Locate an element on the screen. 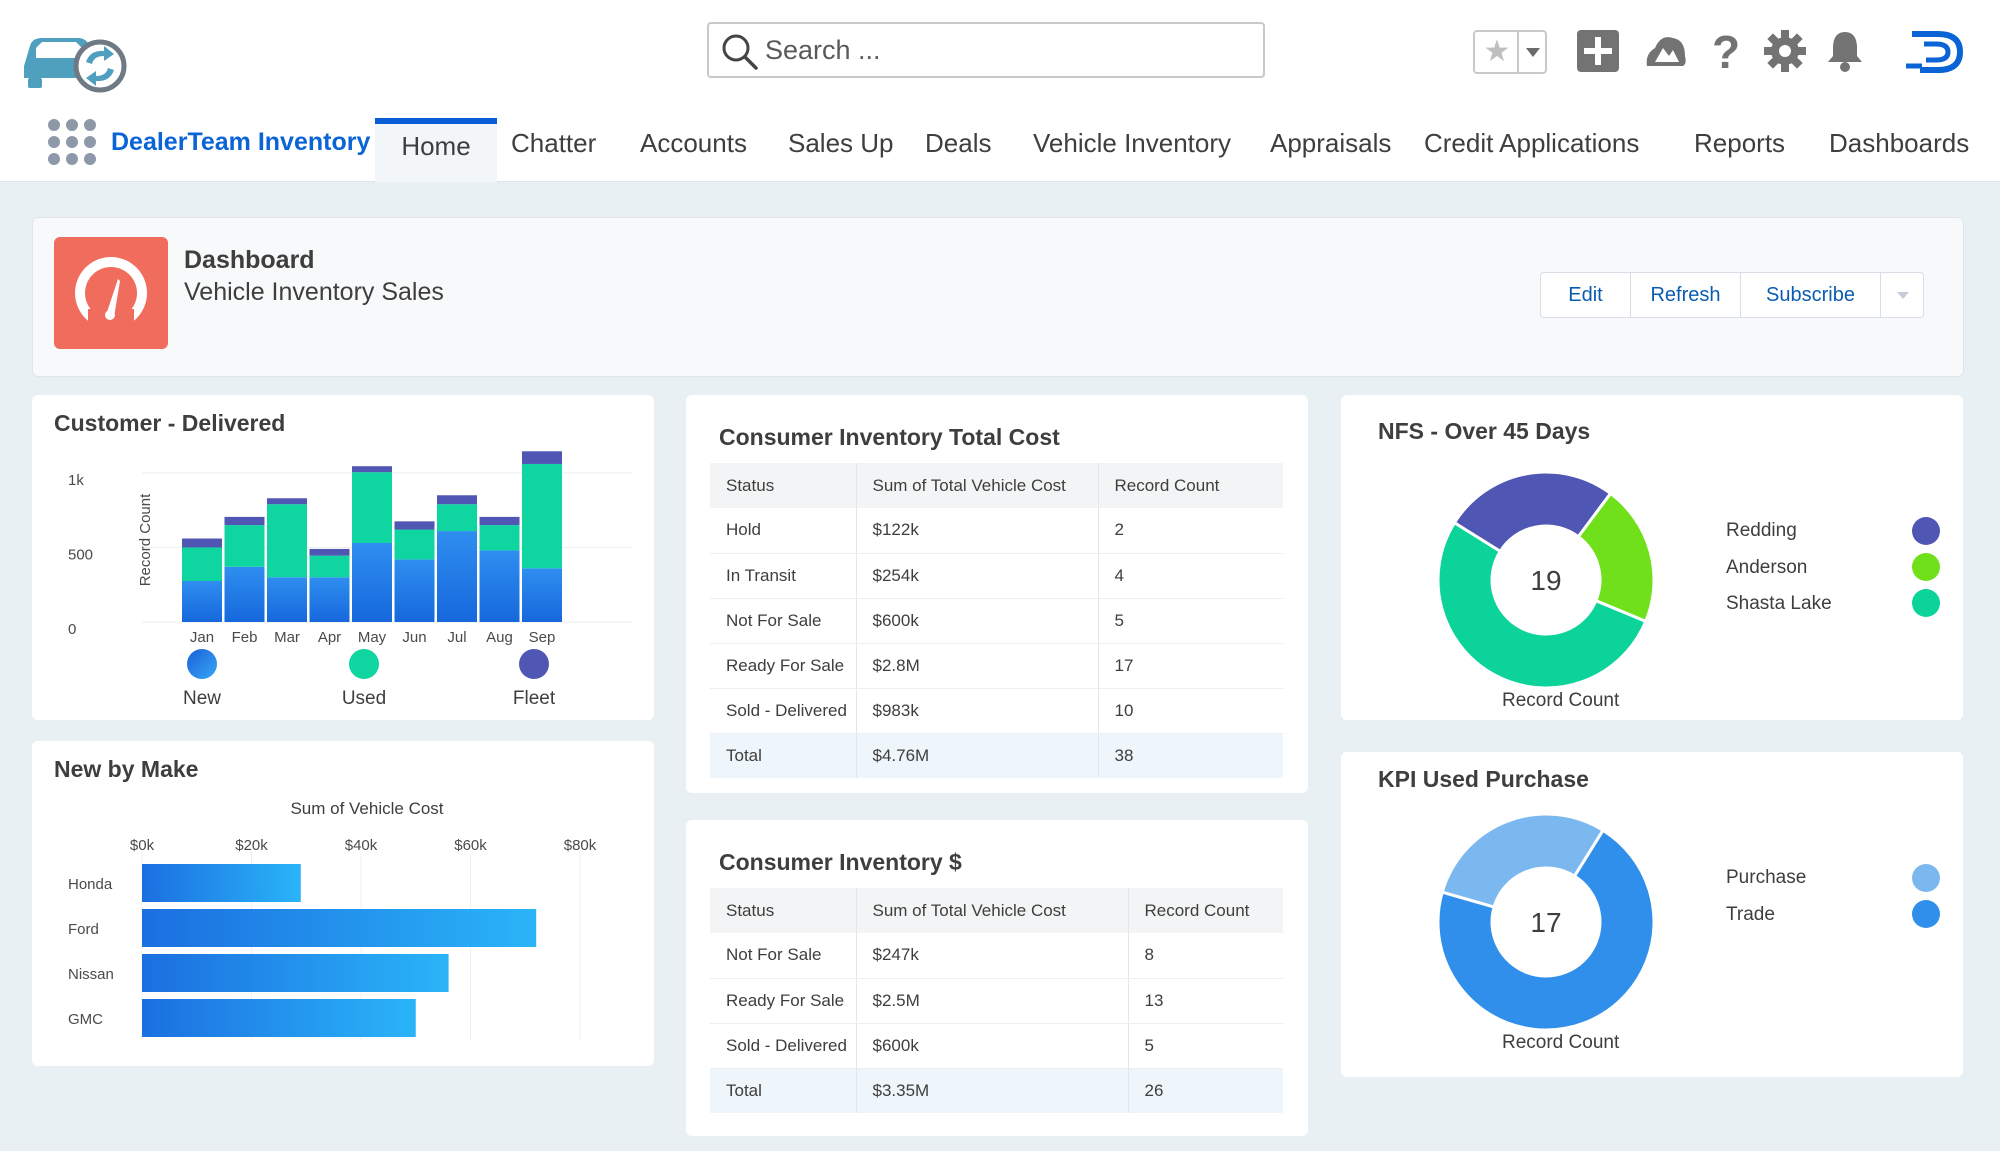  bar-fleet-mar is located at coordinates (287, 501).